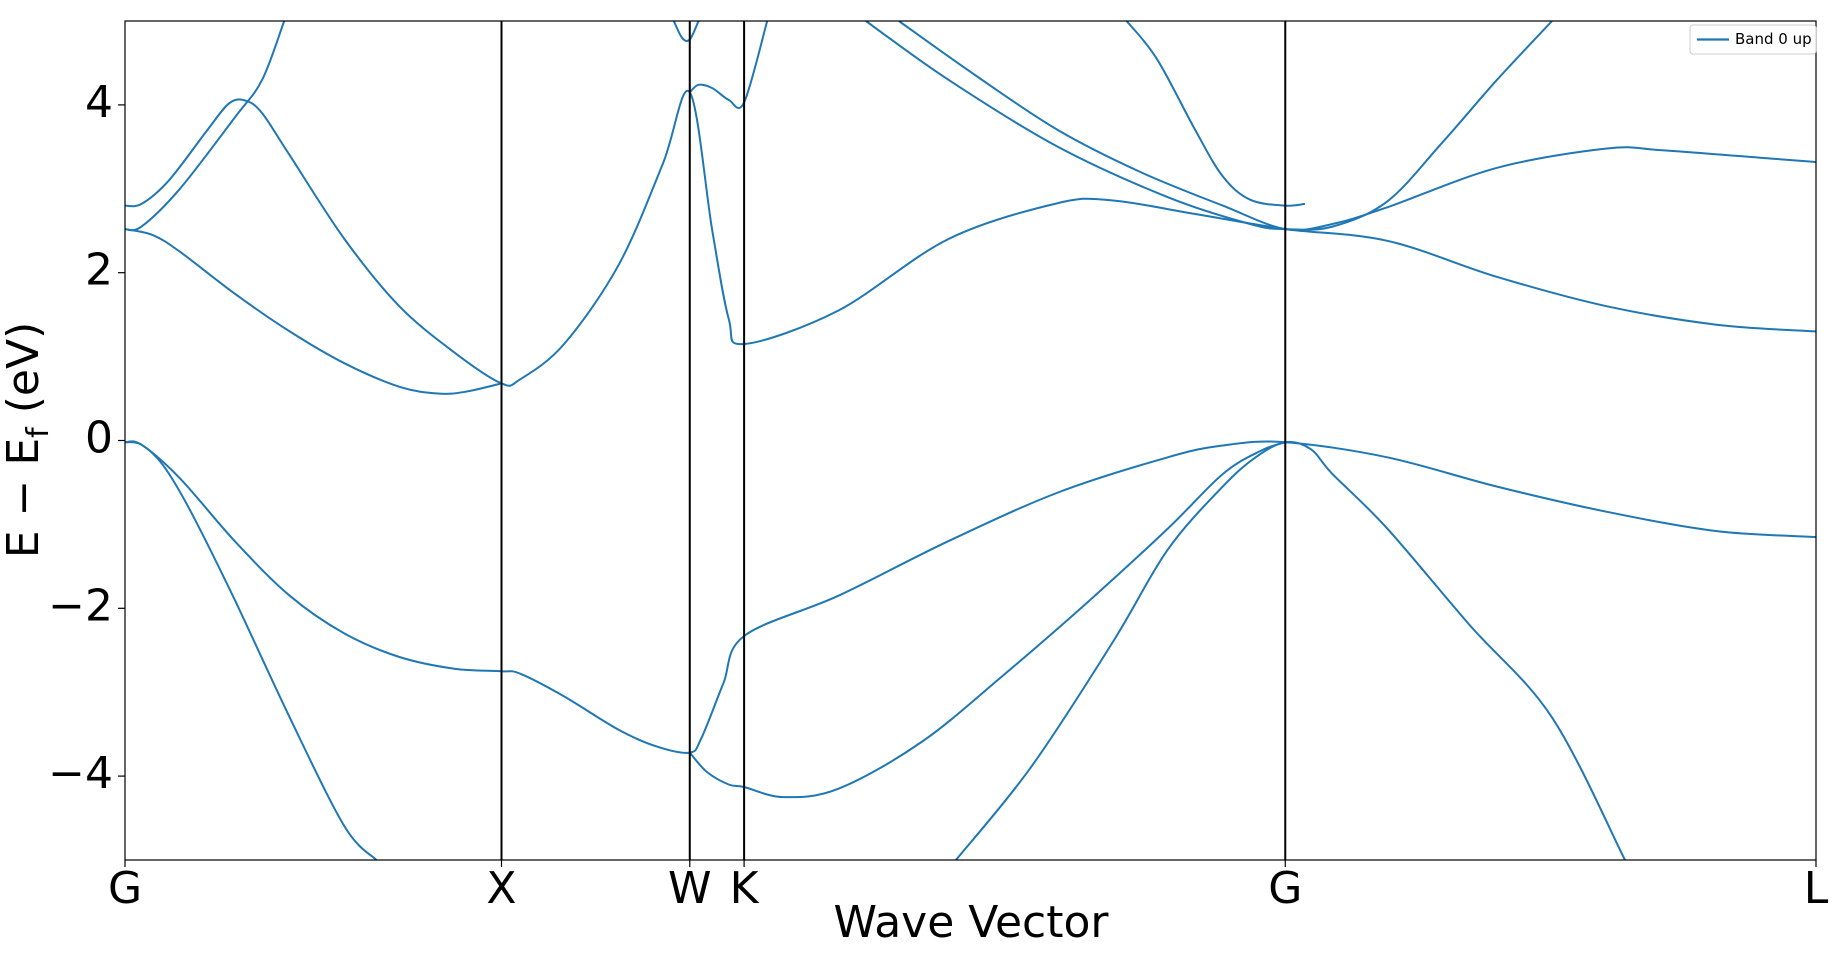 The width and height of the screenshot is (1834, 954). What do you see at coordinates (1816, 888) in the screenshot?
I see `x-tick-label: L` at bounding box center [1816, 888].